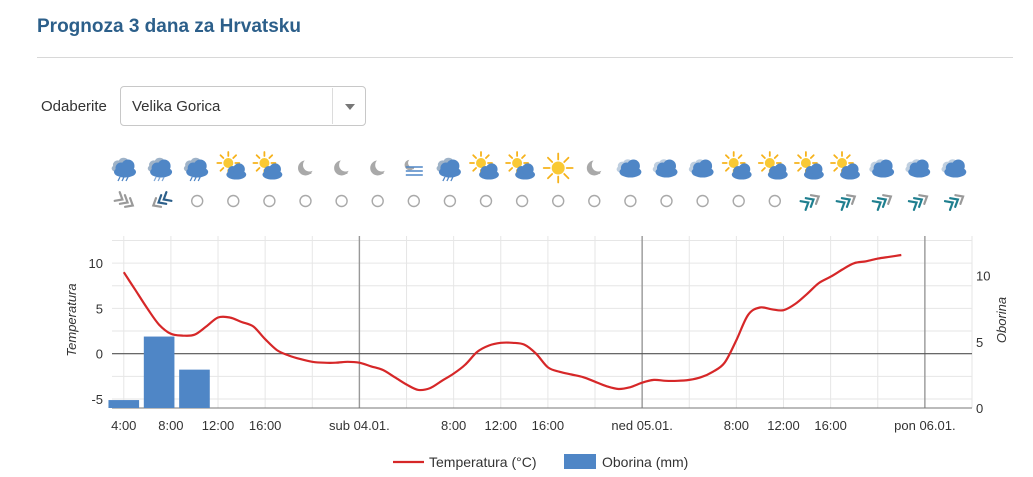 The width and height of the screenshot is (1033, 477). I want to click on chevron-down-icon, so click(350, 107).